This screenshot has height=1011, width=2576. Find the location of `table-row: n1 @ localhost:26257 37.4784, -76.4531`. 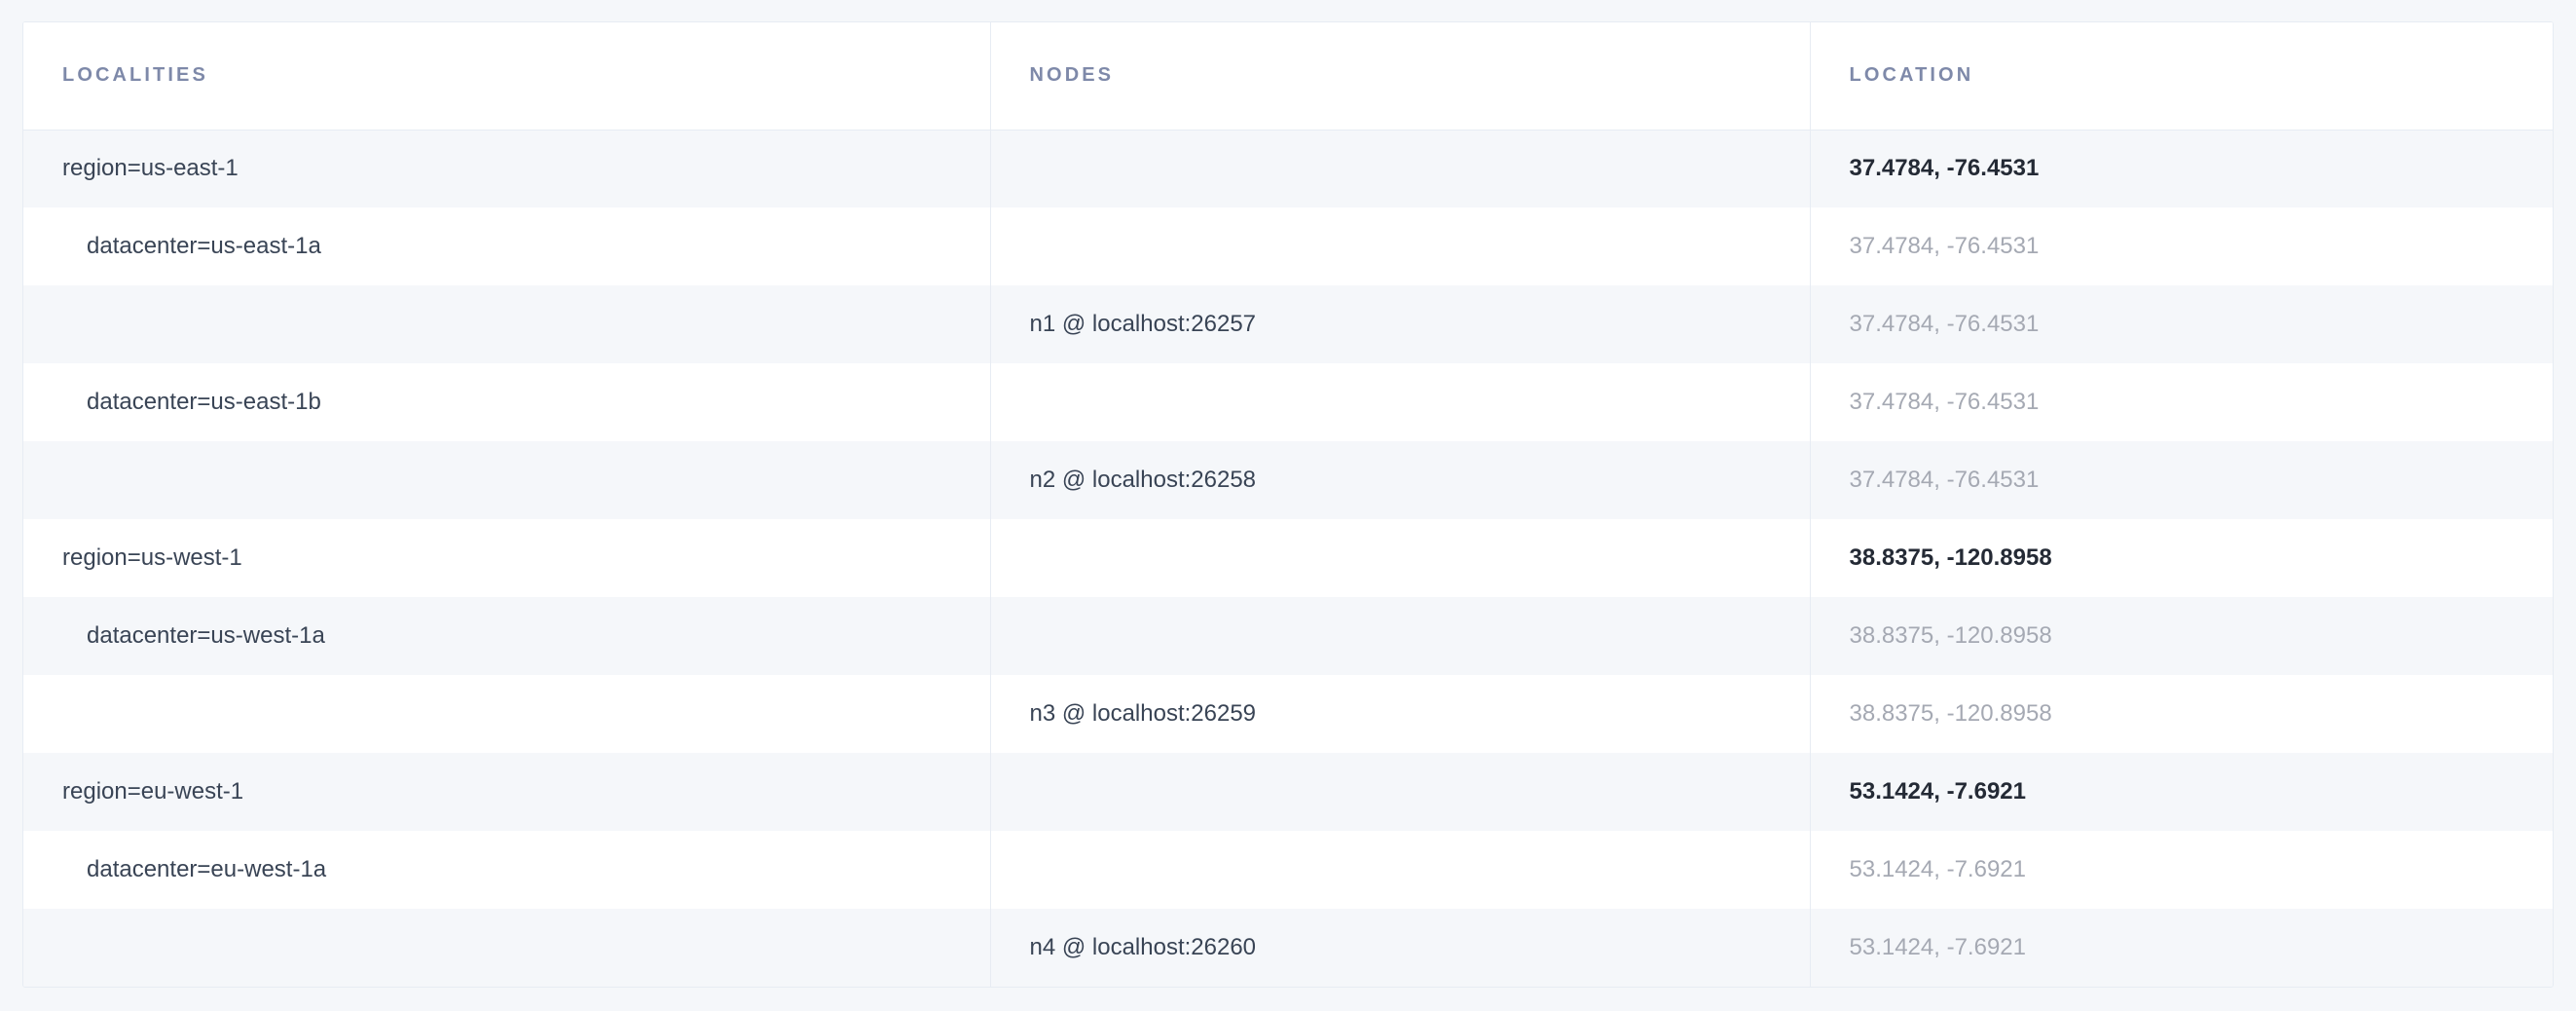

table-row: n1 @ localhost:26257 37.4784, -76.4531 is located at coordinates (1288, 324).